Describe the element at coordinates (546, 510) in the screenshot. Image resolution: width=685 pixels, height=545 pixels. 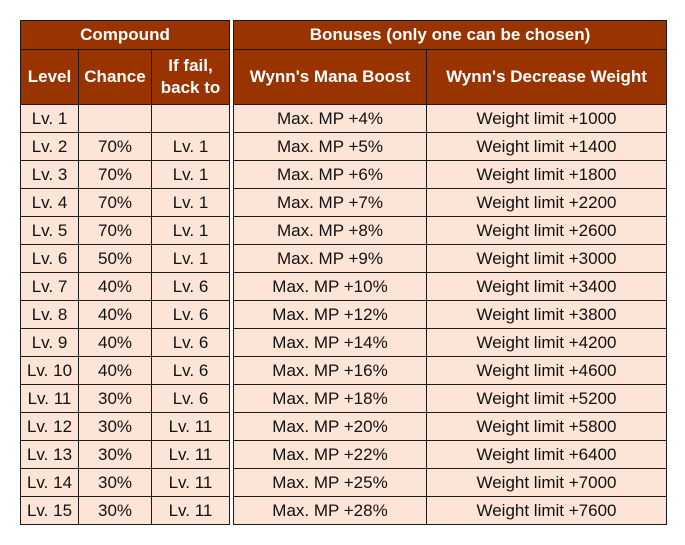
I see `decrease-weight-cell: Weight limit +7600` at that location.